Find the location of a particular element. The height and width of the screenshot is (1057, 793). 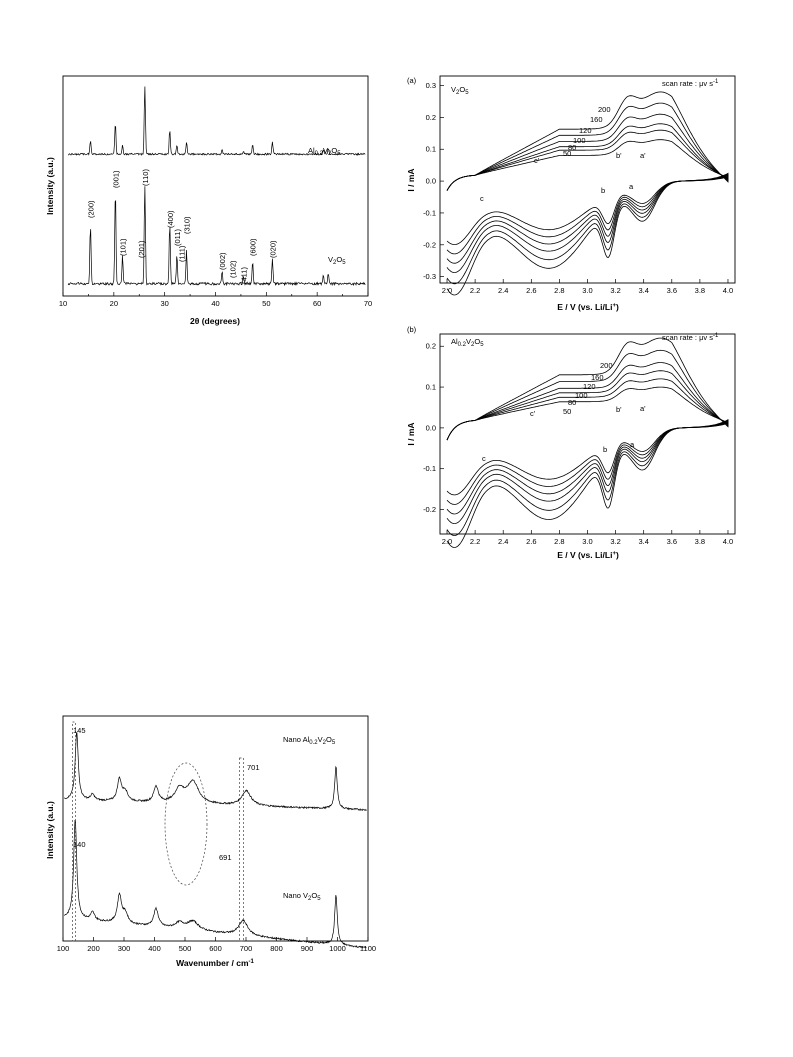

xrd-x-tick-label: 10 is located at coordinates (63, 303).